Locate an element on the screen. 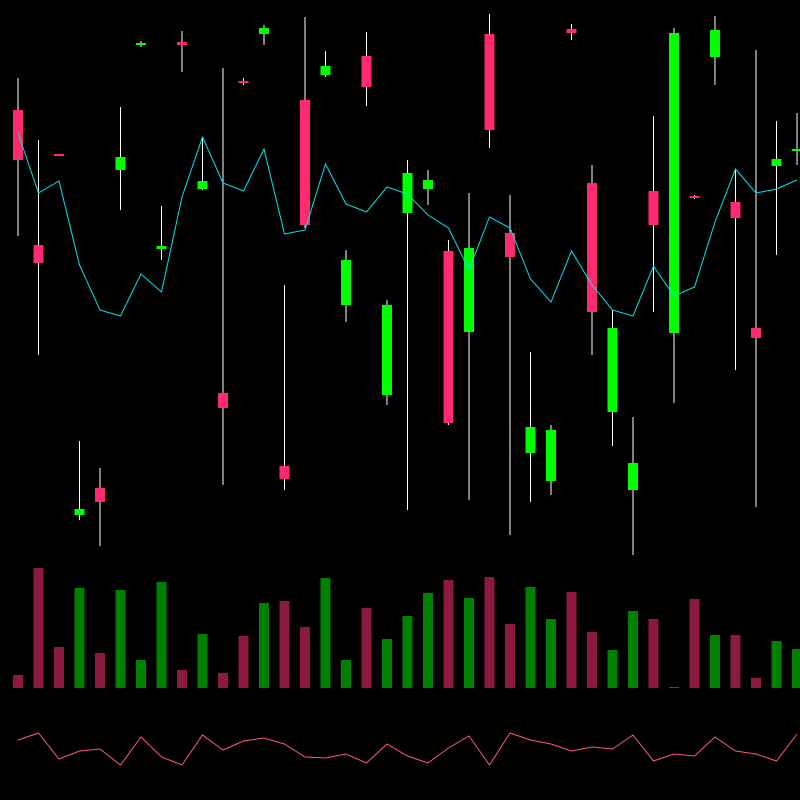 The width and height of the screenshot is (800, 800). indicator-line is located at coordinates (407, 749).